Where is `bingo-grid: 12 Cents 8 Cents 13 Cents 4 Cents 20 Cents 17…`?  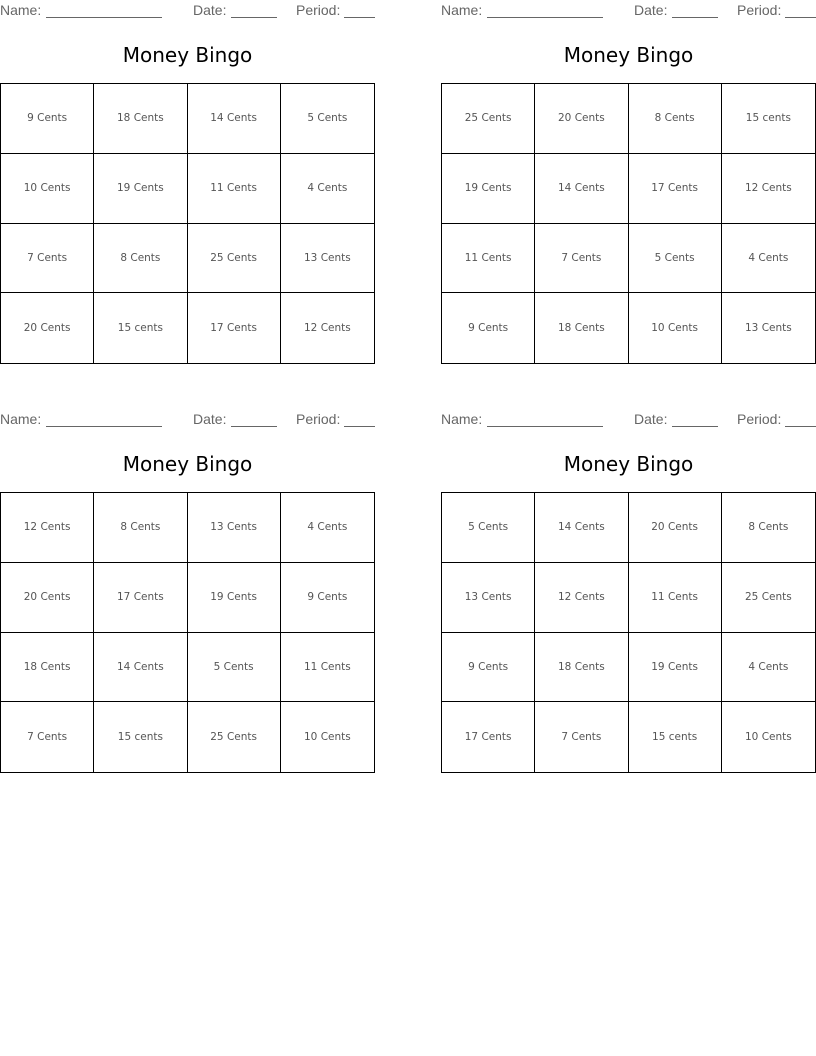
bingo-grid: 12 Cents 8 Cents 13 Cents 4 Cents 20 Cents 17… is located at coordinates (187, 632).